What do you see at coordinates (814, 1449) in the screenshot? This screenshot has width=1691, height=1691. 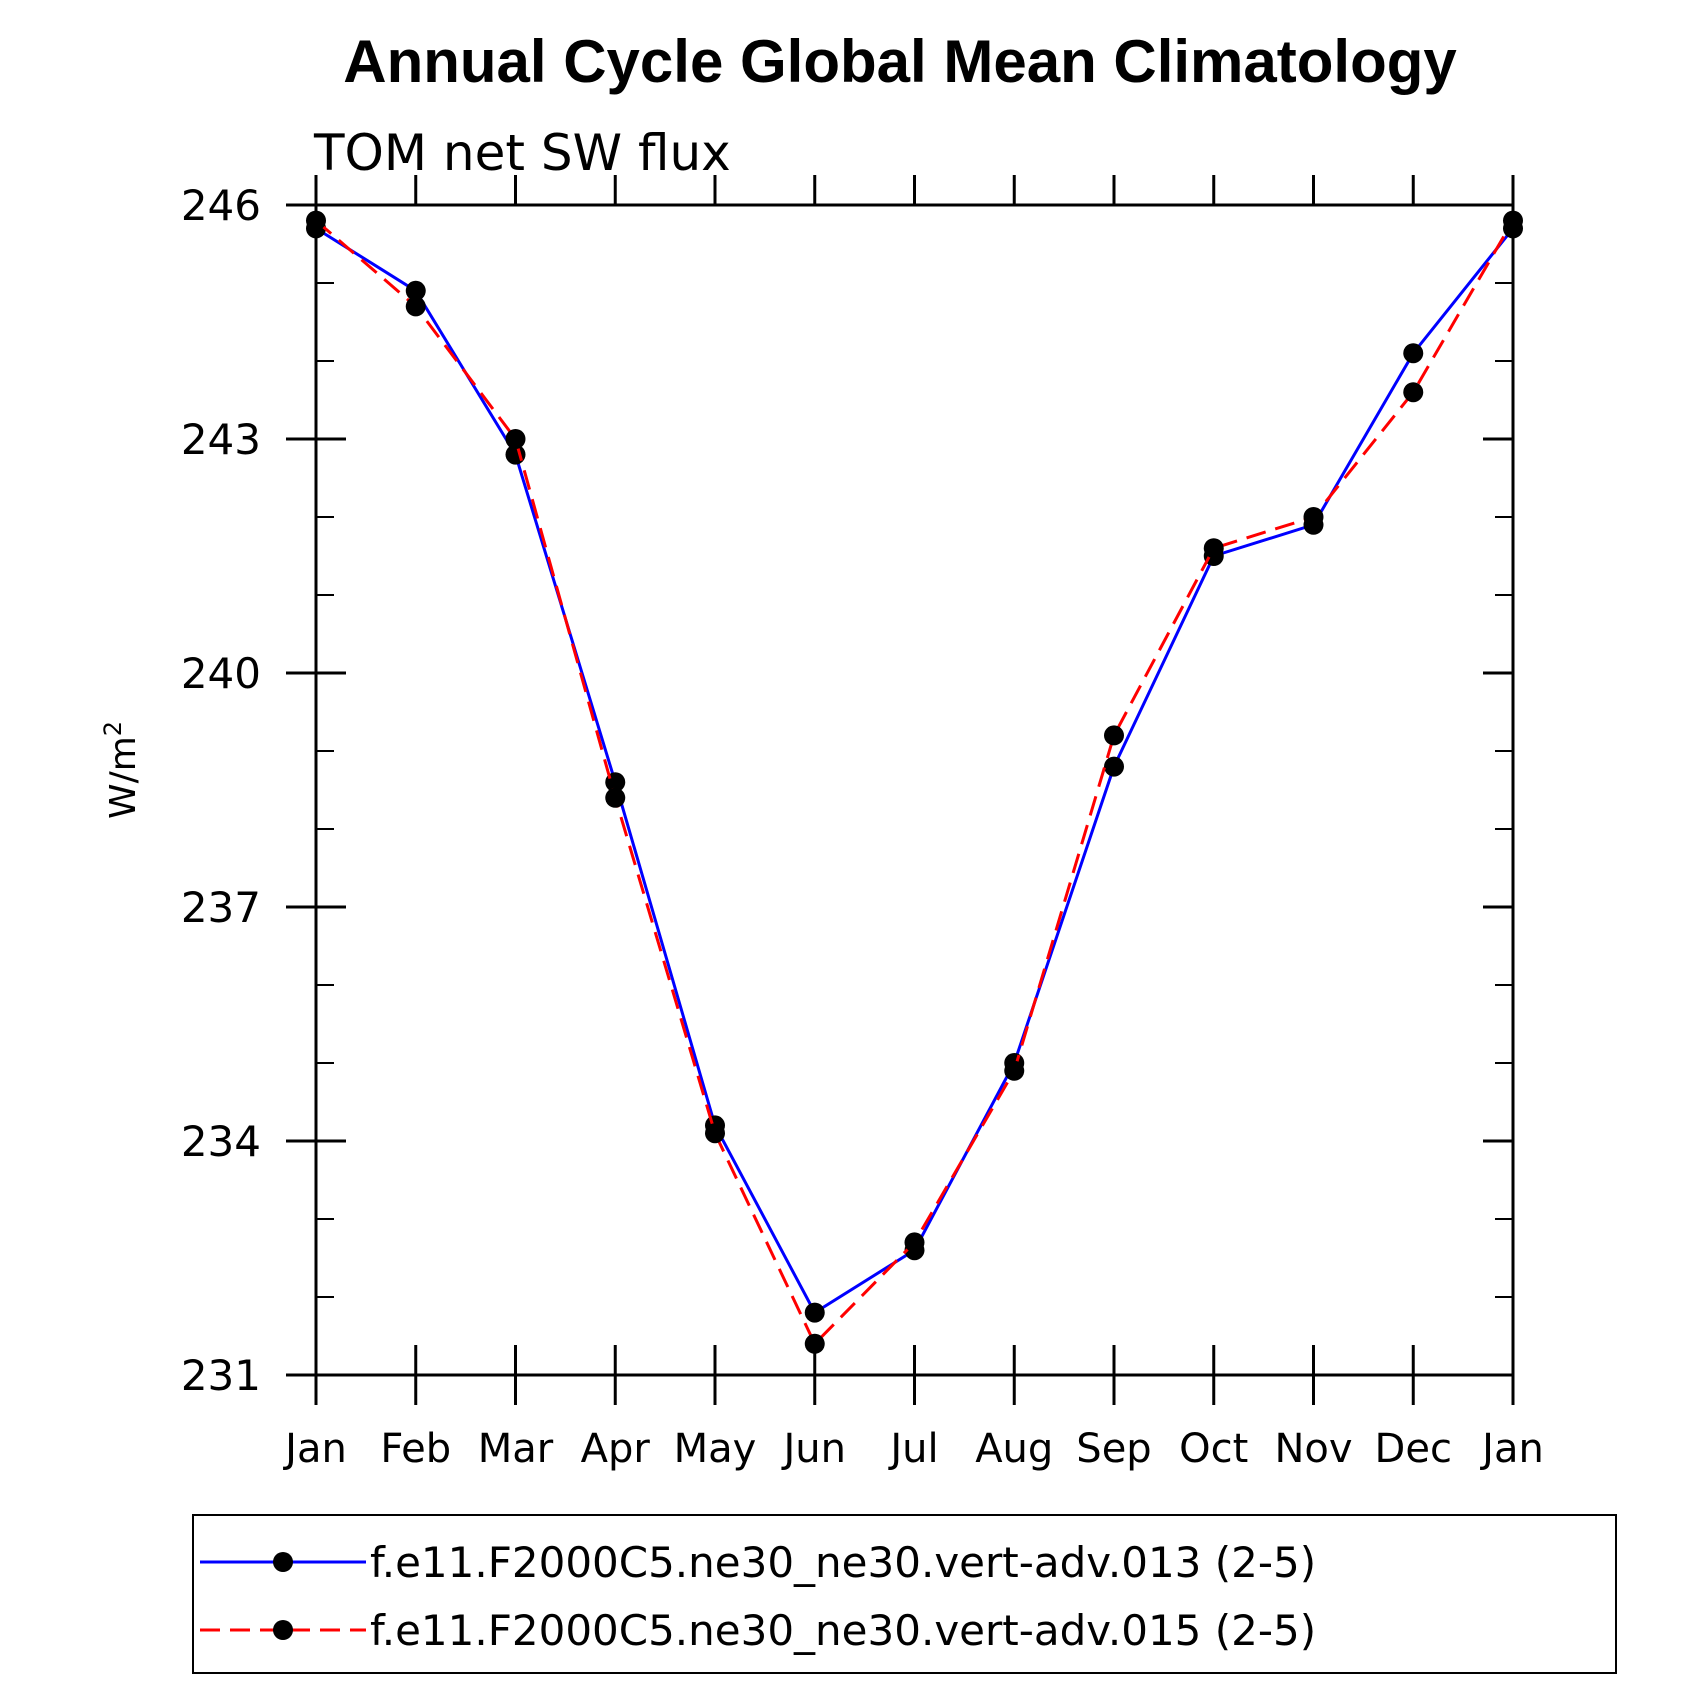 I see `x-tick-label: Jun` at bounding box center [814, 1449].